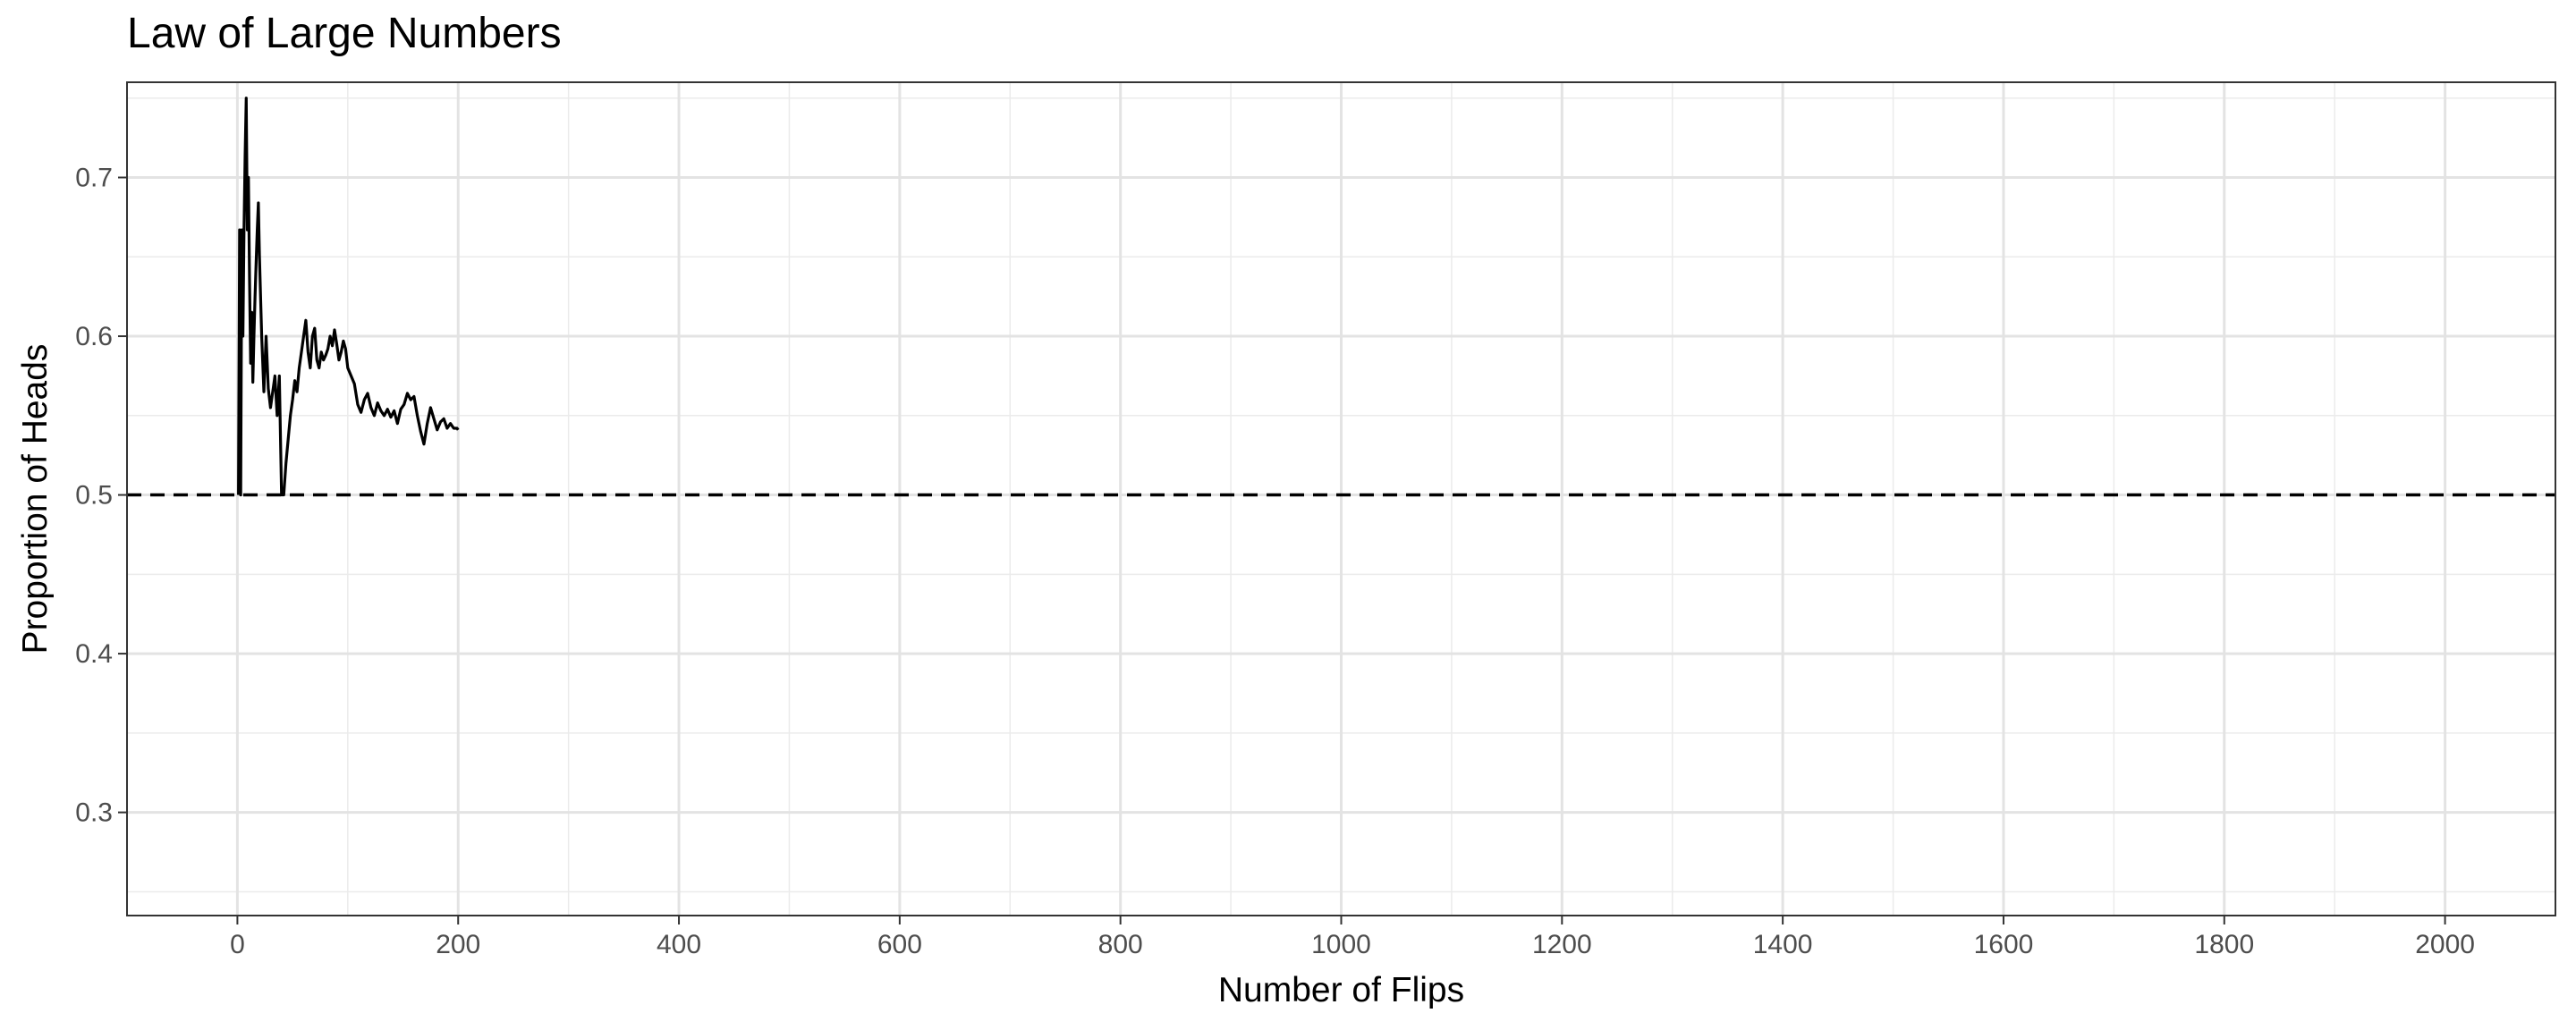  I want to click on x-tick-label: 2000, so click(2445, 944).